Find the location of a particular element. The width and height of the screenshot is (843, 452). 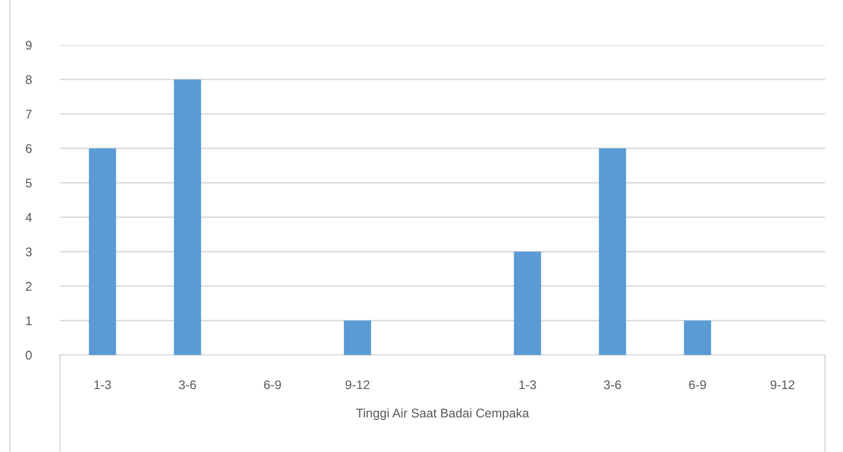

y-tick-label: 2 is located at coordinates (29, 286).